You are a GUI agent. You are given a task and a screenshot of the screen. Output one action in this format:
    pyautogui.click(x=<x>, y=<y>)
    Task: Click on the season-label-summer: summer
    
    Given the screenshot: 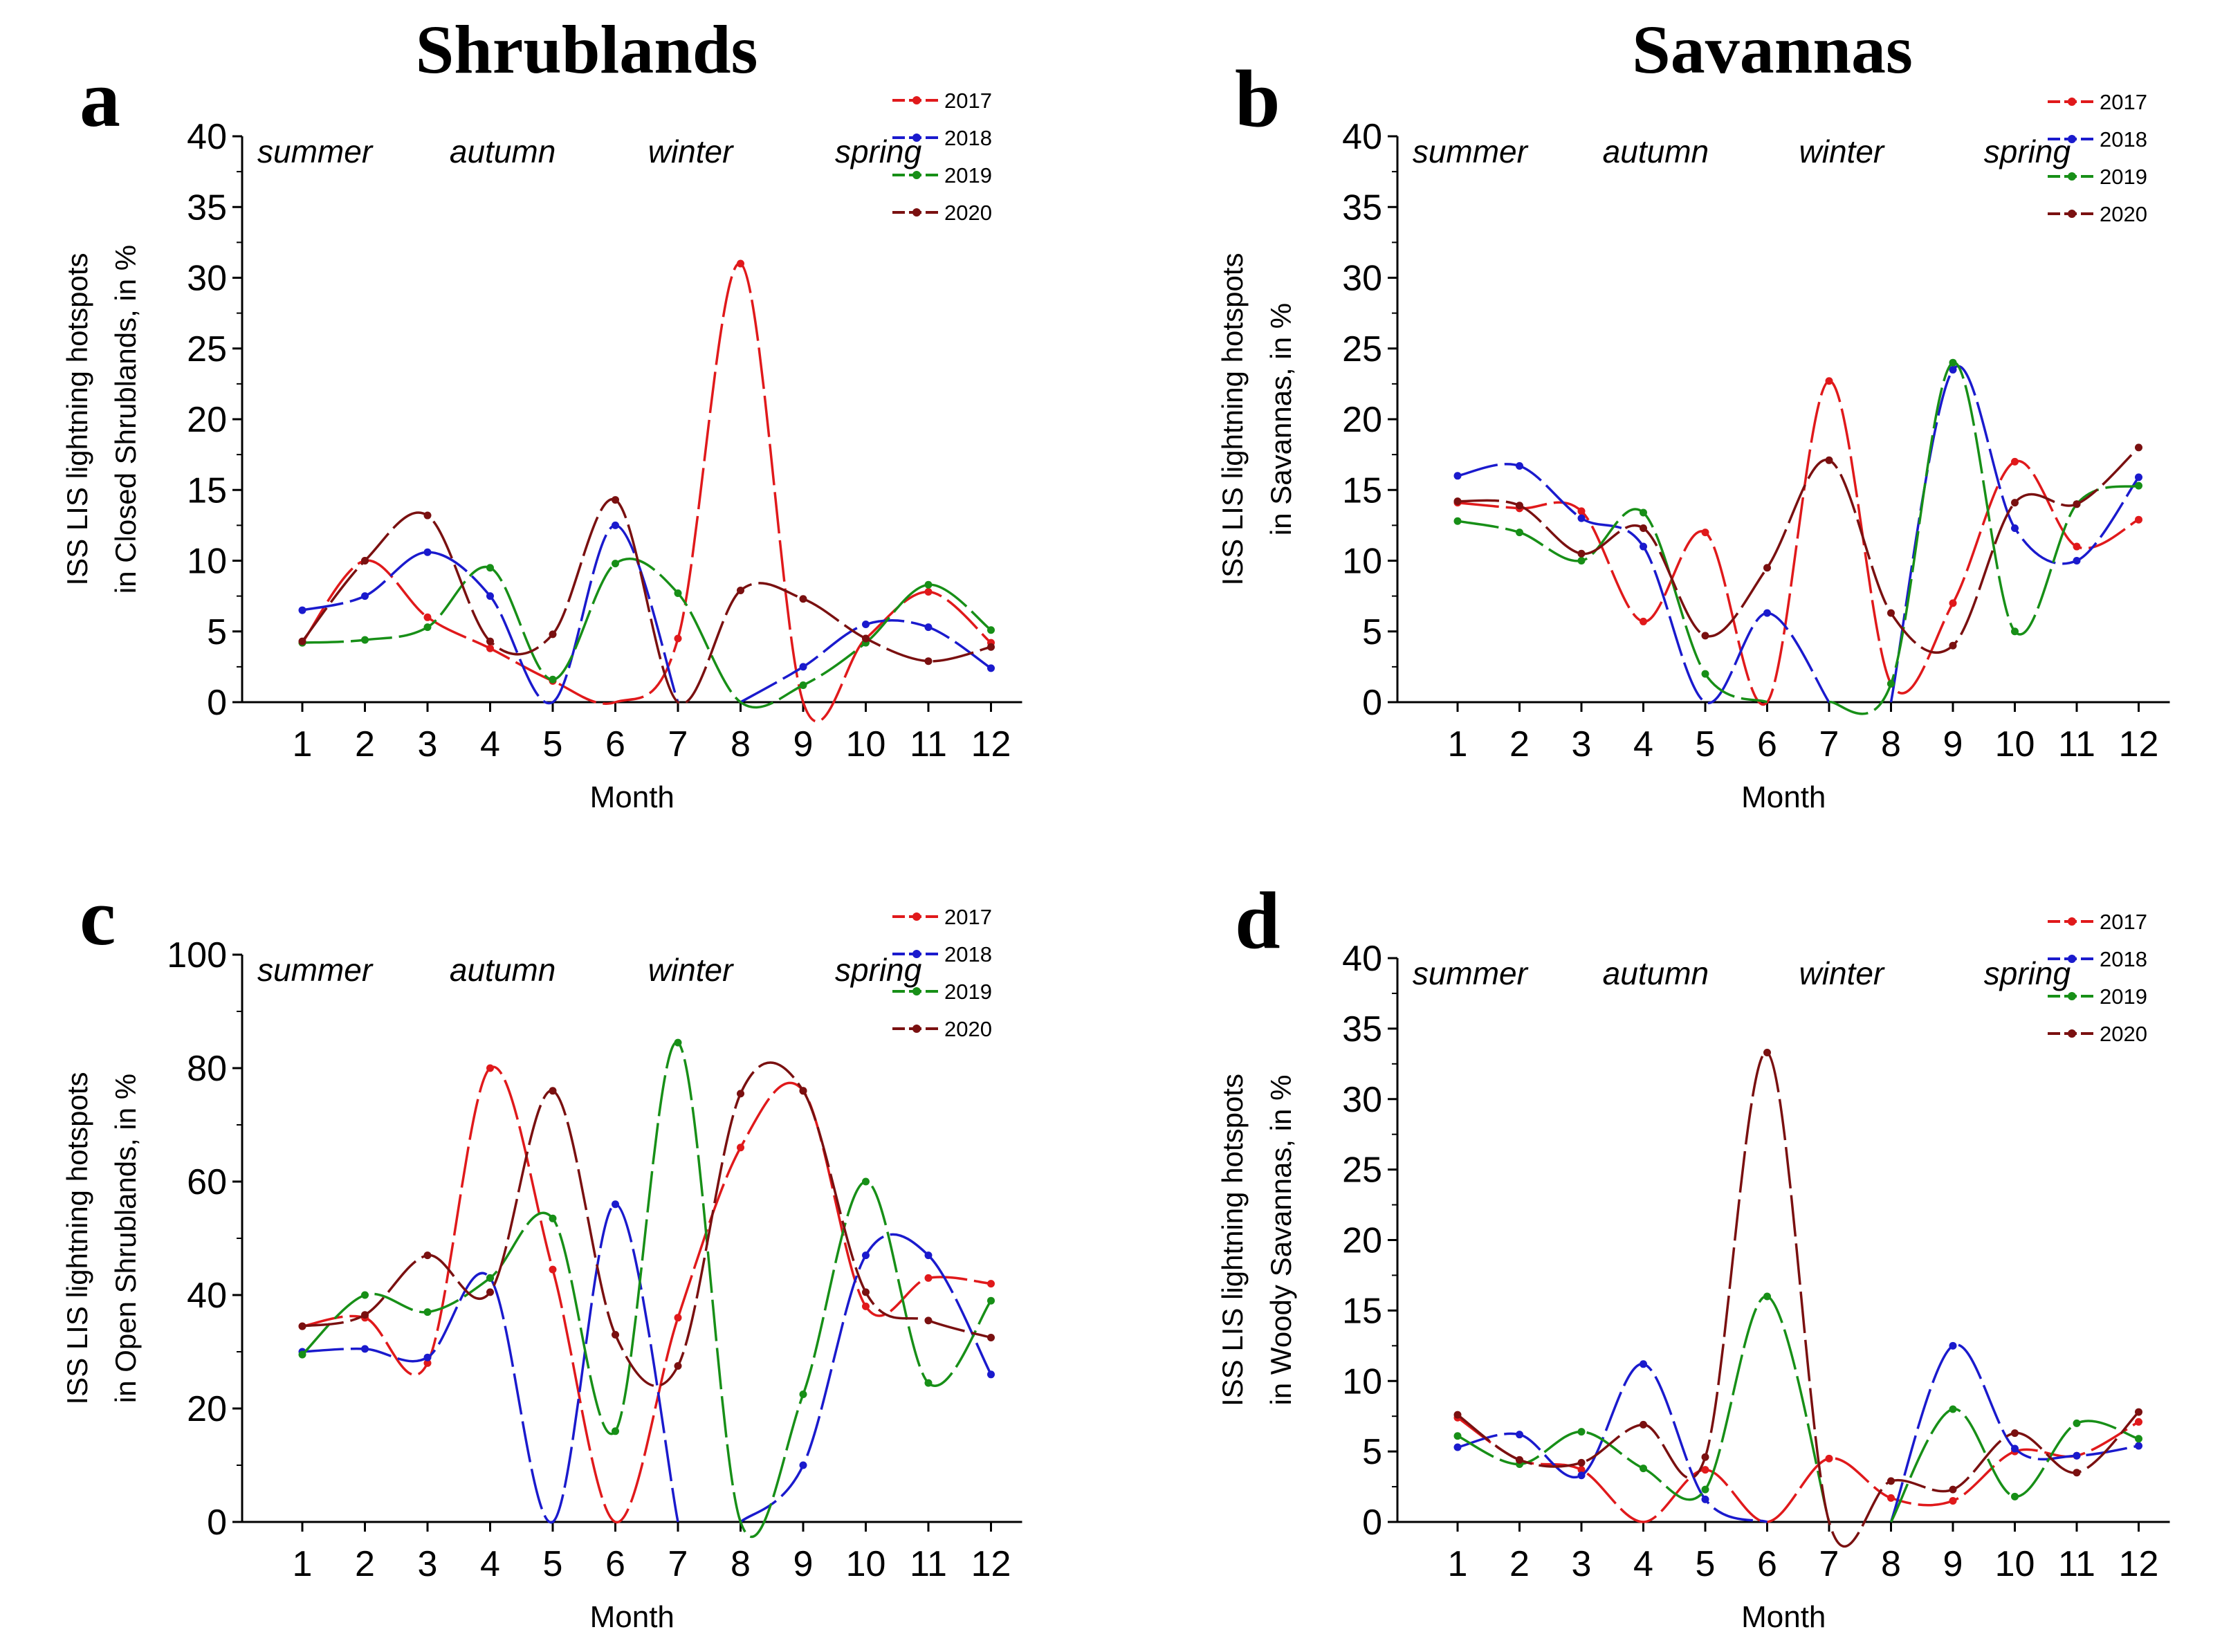 What is the action you would take?
    pyautogui.click(x=1471, y=973)
    